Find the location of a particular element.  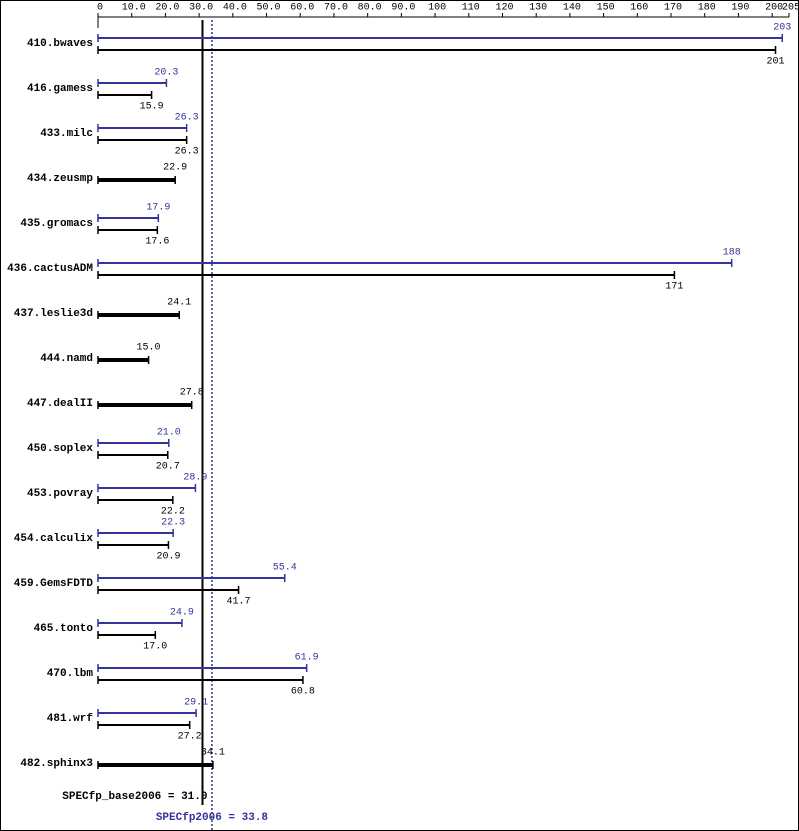

category-label: 481.wrf is located at coordinates (70, 719).